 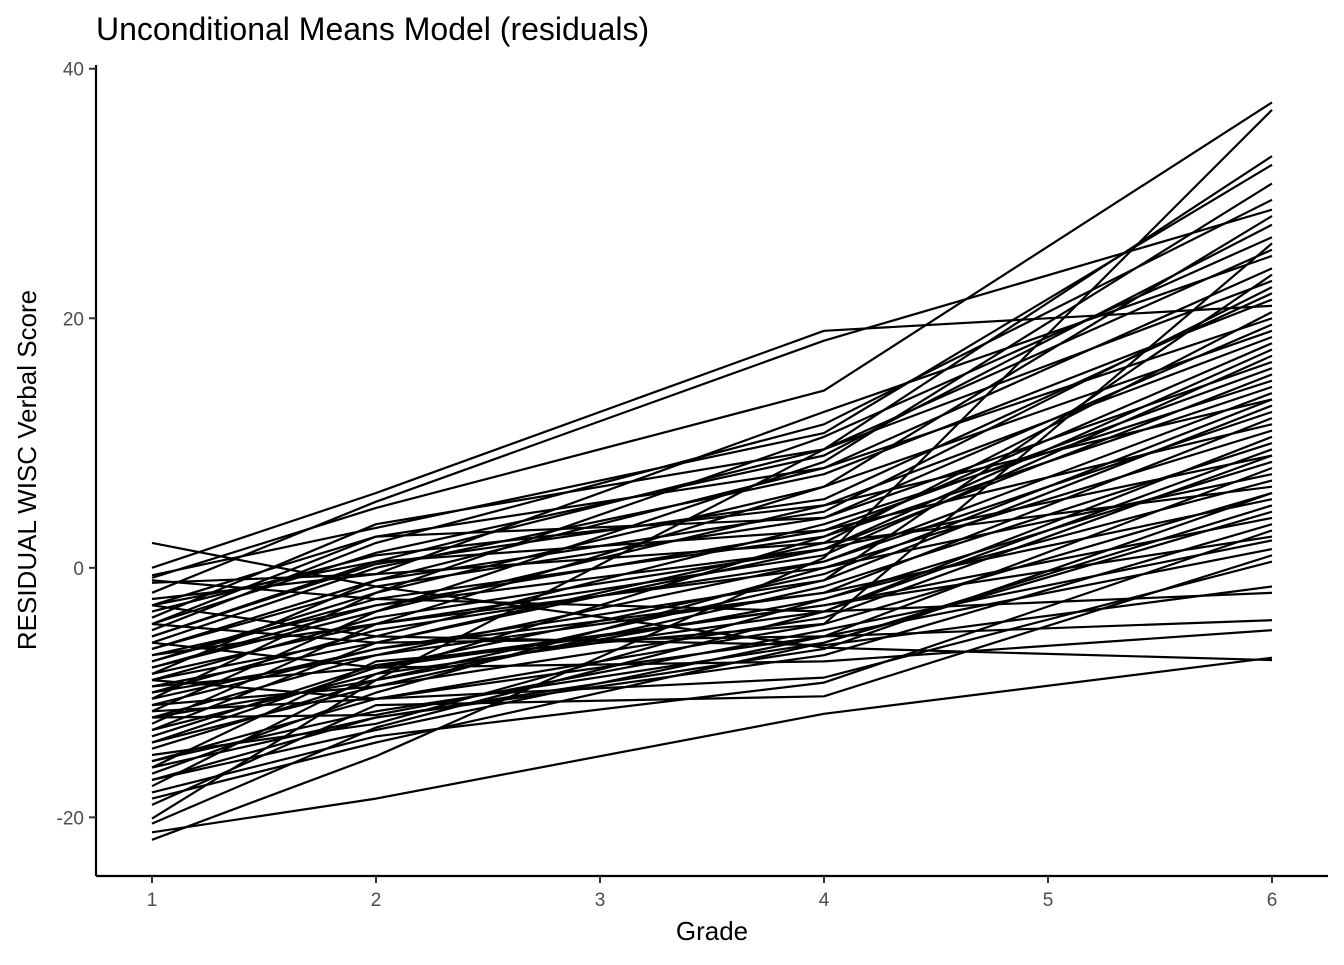 What do you see at coordinates (600, 900) in the screenshot?
I see `x-tick-label: 3` at bounding box center [600, 900].